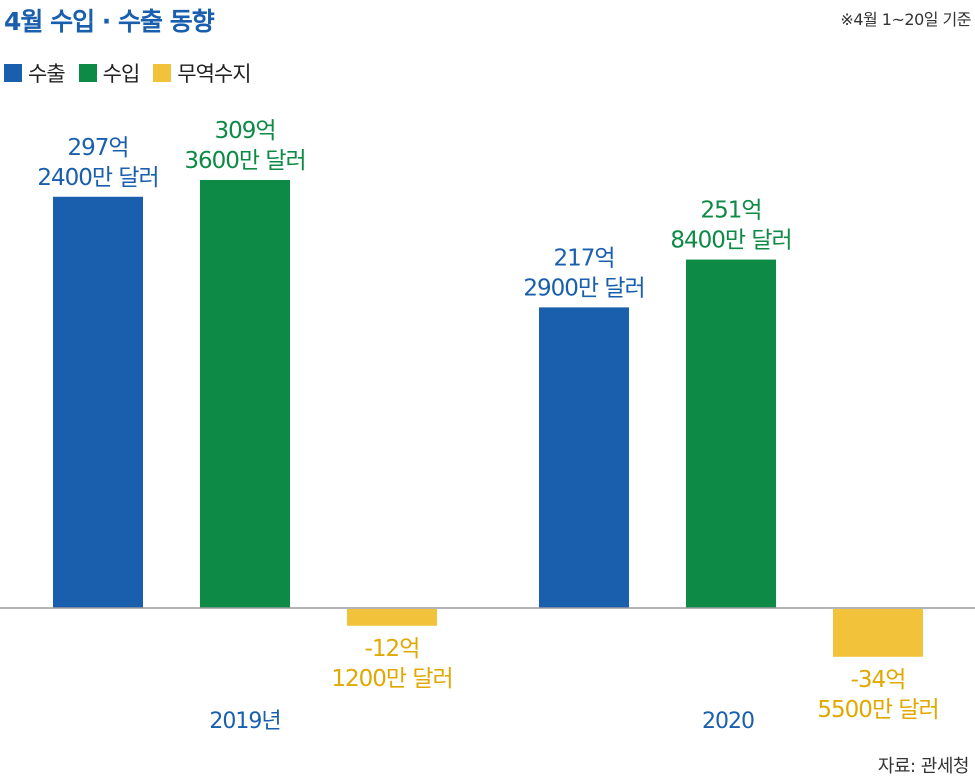 The width and height of the screenshot is (975, 782). What do you see at coordinates (583, 288) in the screenshot?
I see `data-label-export-1-1: 2900만 달러` at bounding box center [583, 288].